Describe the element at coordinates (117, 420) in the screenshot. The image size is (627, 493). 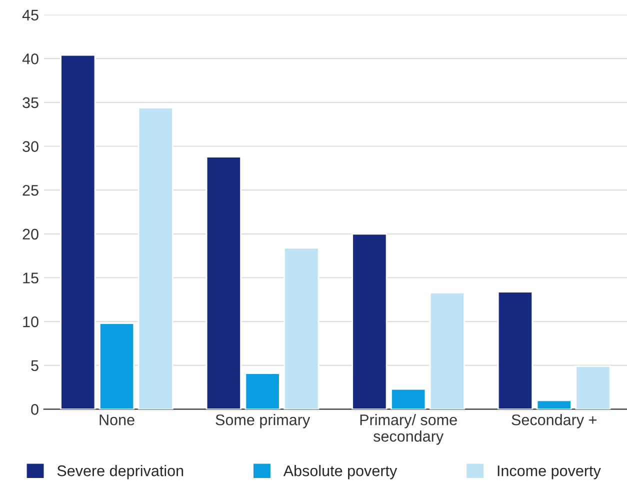
I see `x-tick-label: None` at that location.